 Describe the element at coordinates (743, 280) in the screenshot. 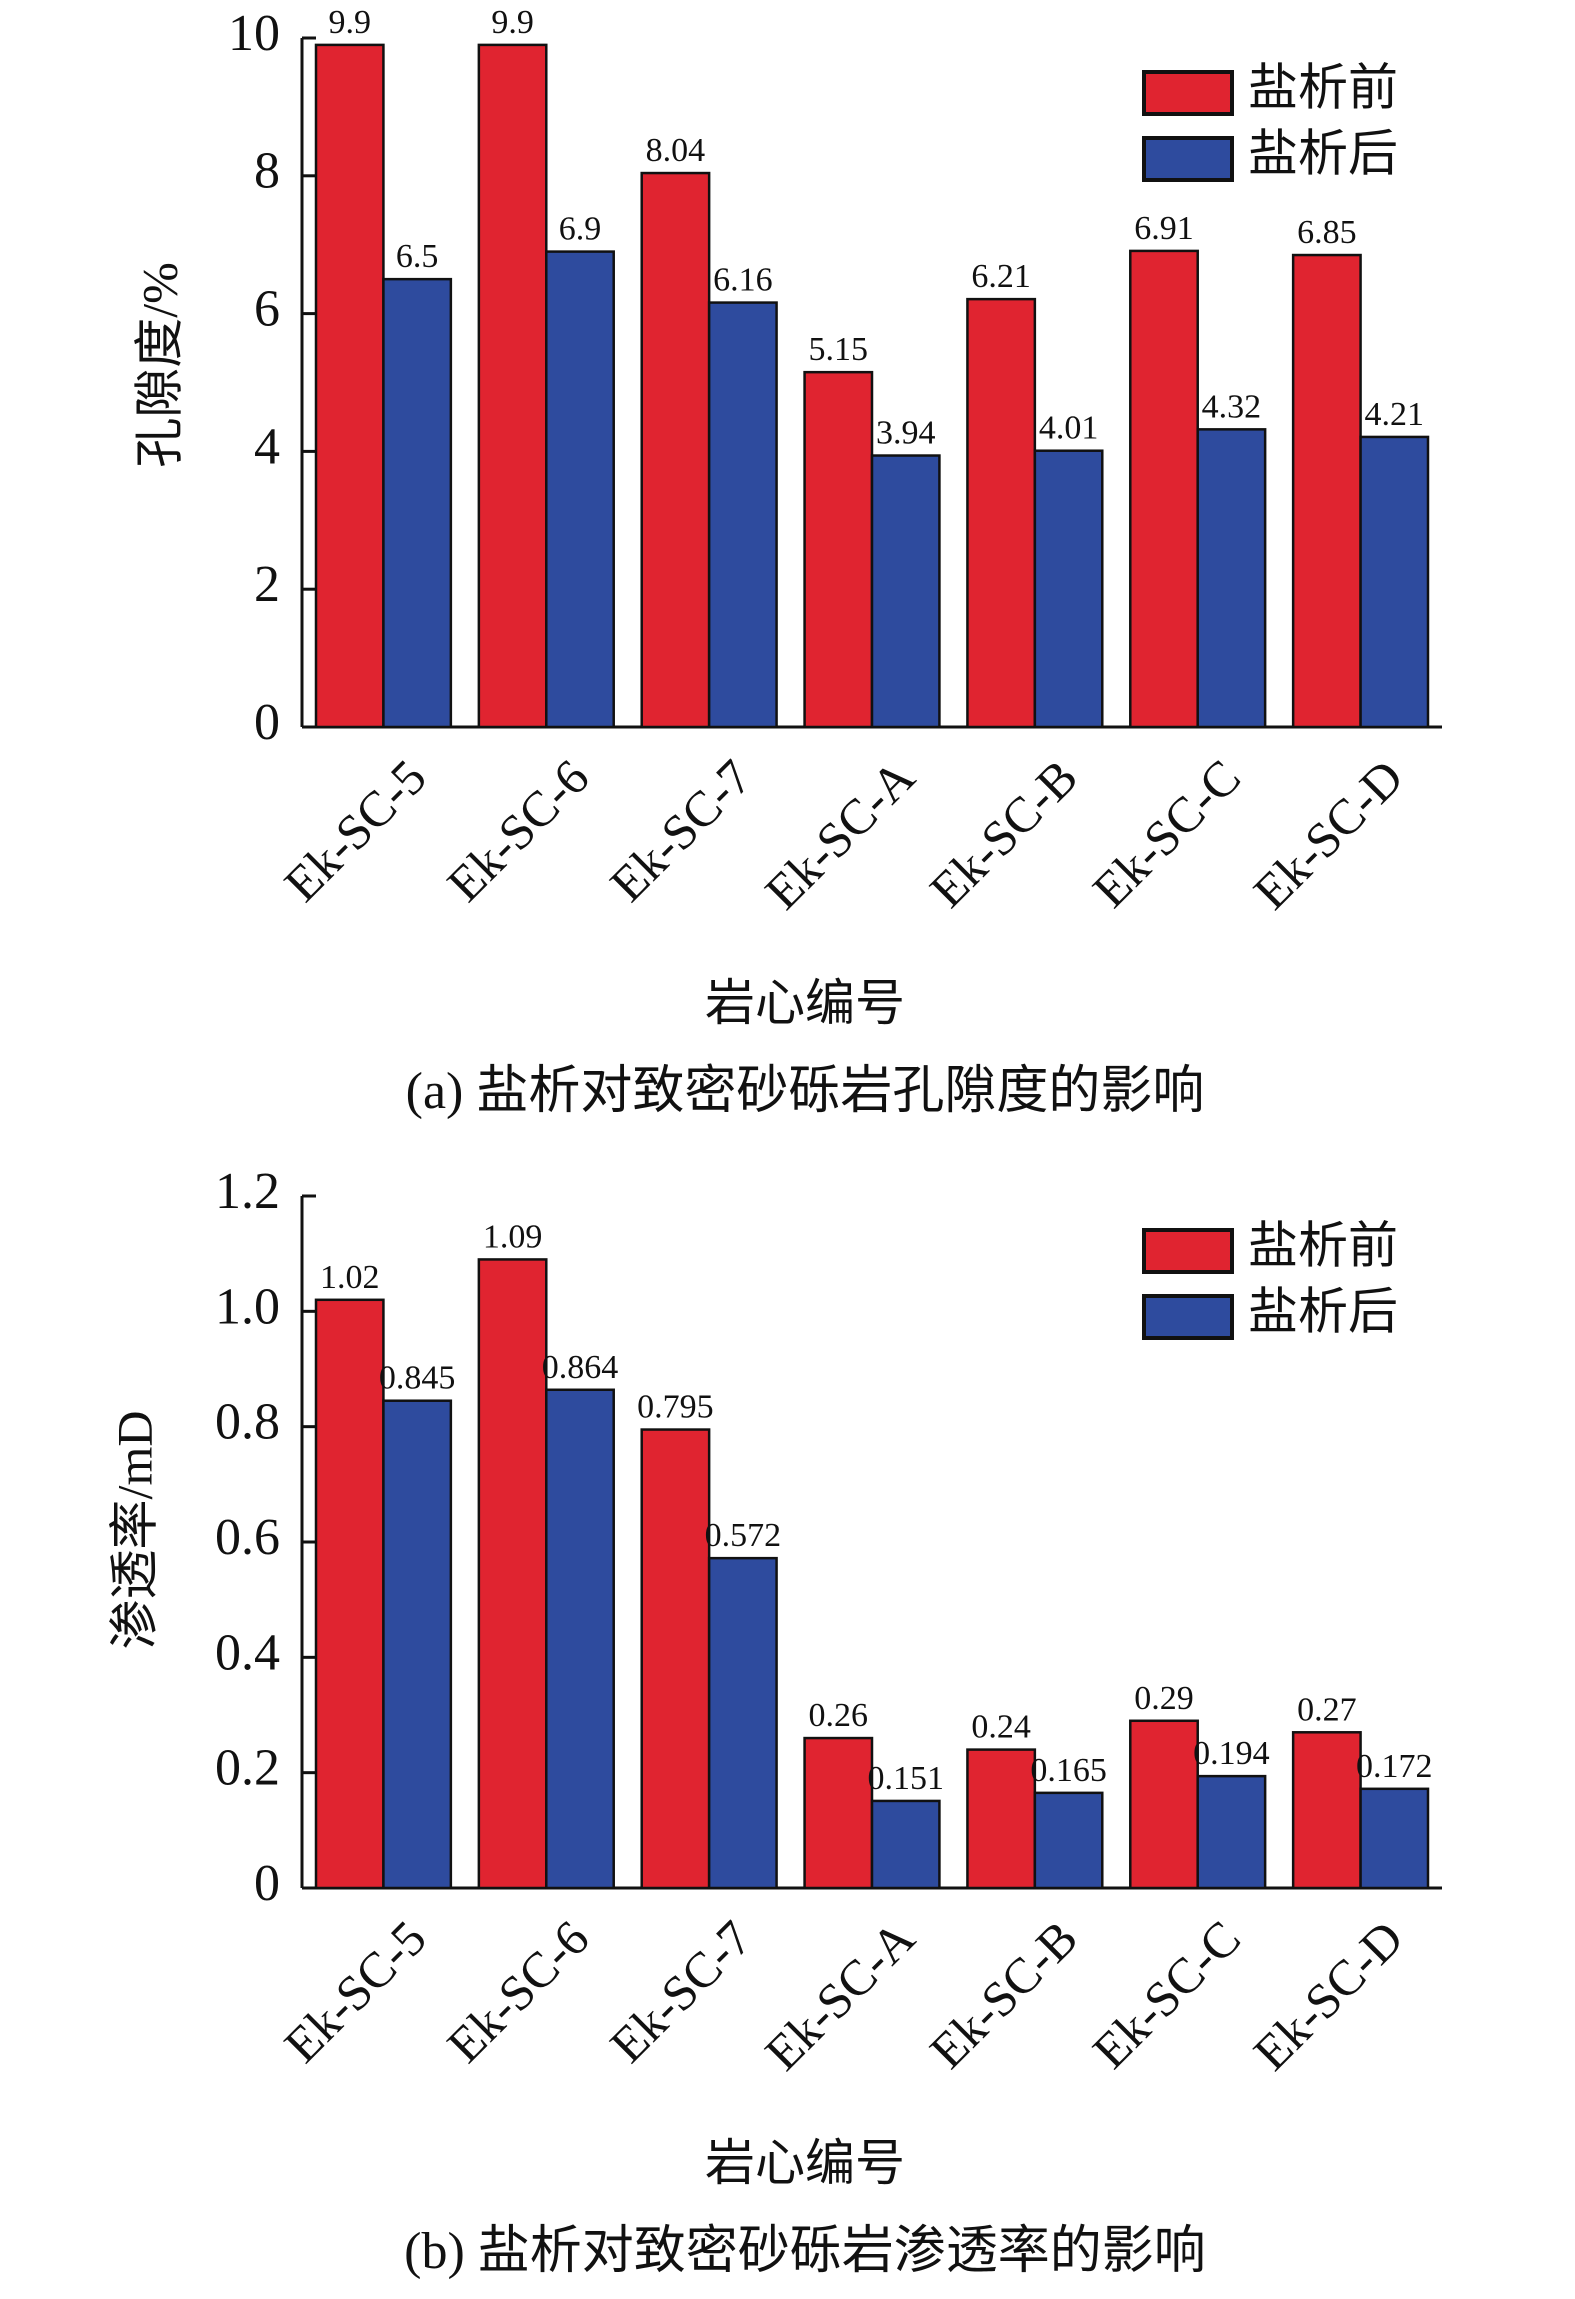

I see `data-label: 6.16` at that location.